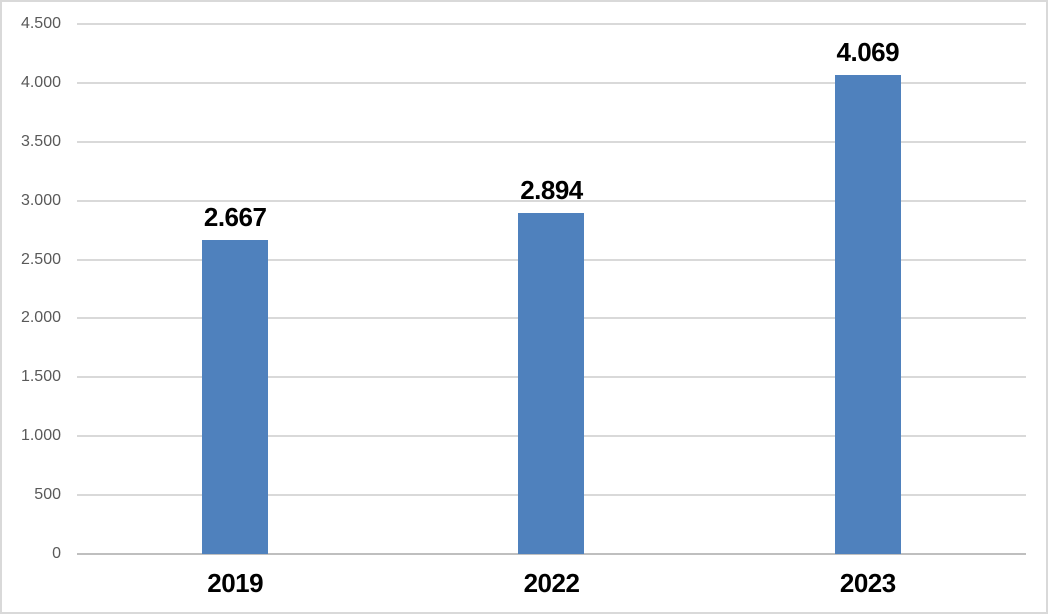 The image size is (1048, 614). I want to click on x-tick-label: 2023, so click(867, 583).